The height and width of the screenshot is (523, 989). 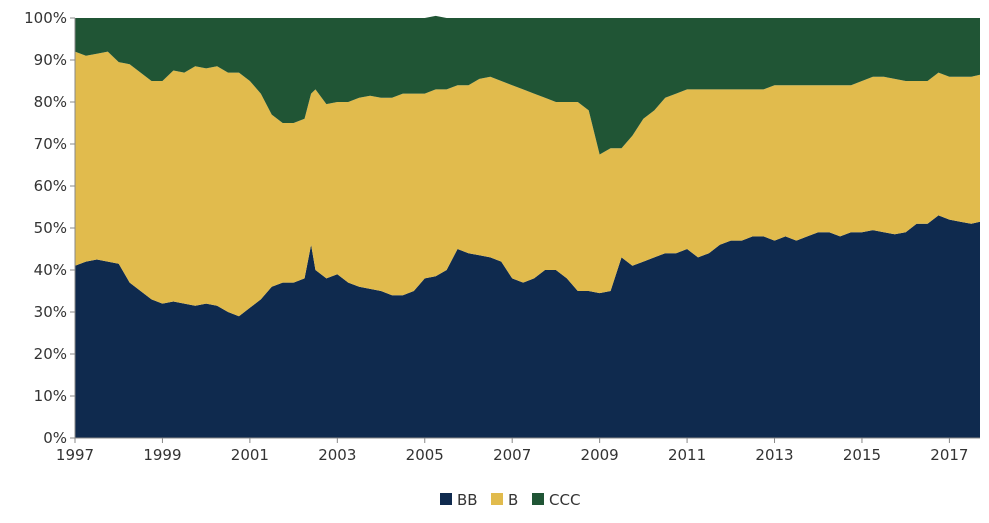 What do you see at coordinates (862, 455) in the screenshot?
I see `x-tick-label: 2015` at bounding box center [862, 455].